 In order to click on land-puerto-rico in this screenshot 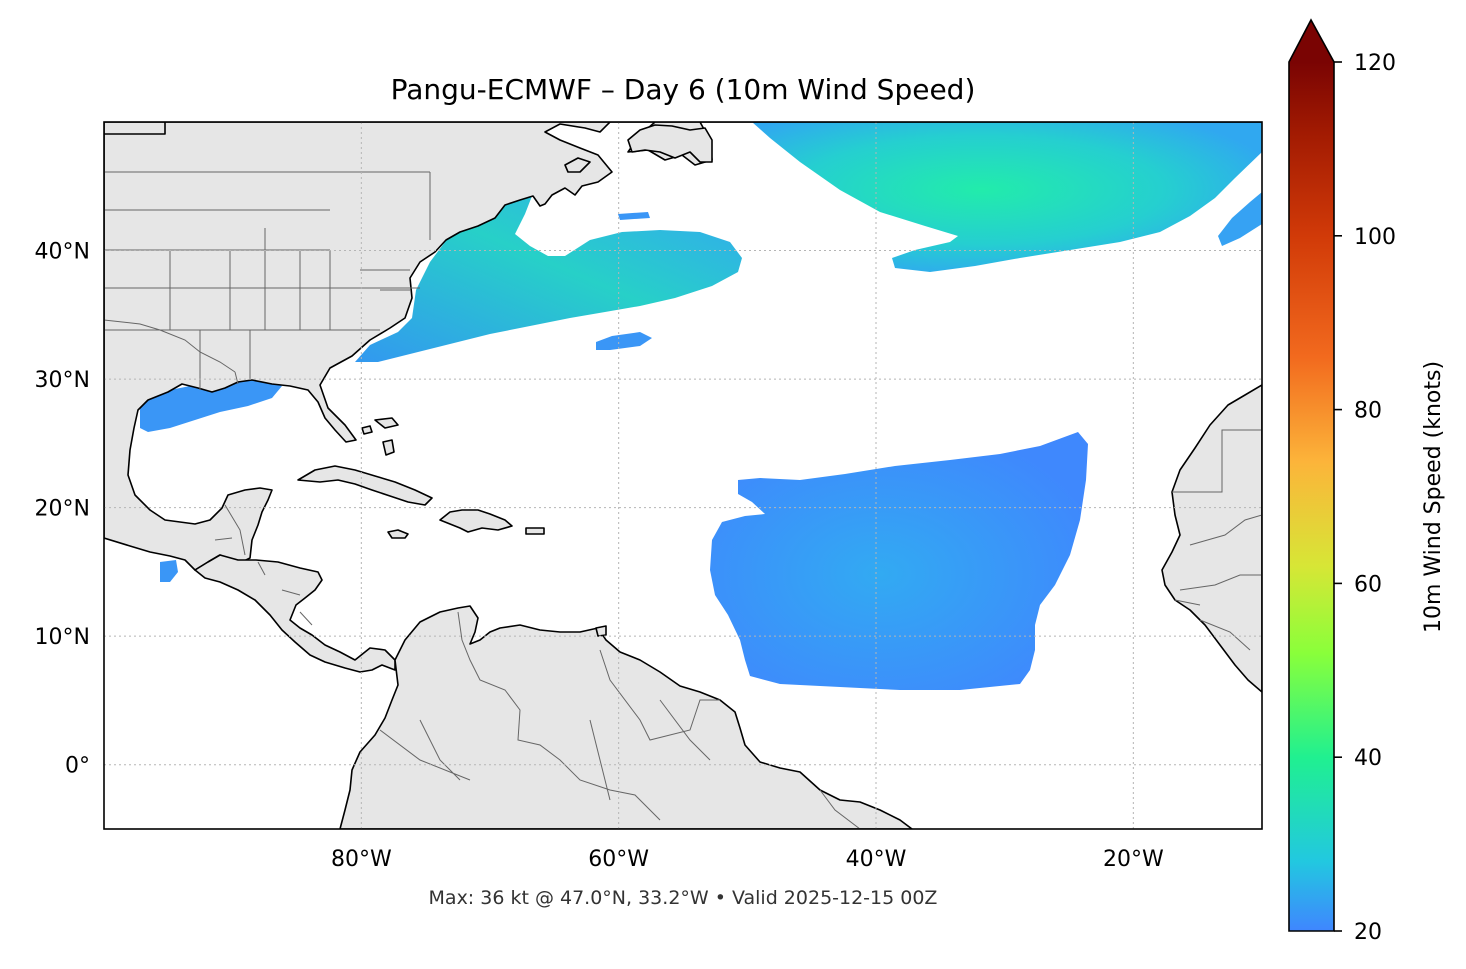, I will do `click(535, 531)`.